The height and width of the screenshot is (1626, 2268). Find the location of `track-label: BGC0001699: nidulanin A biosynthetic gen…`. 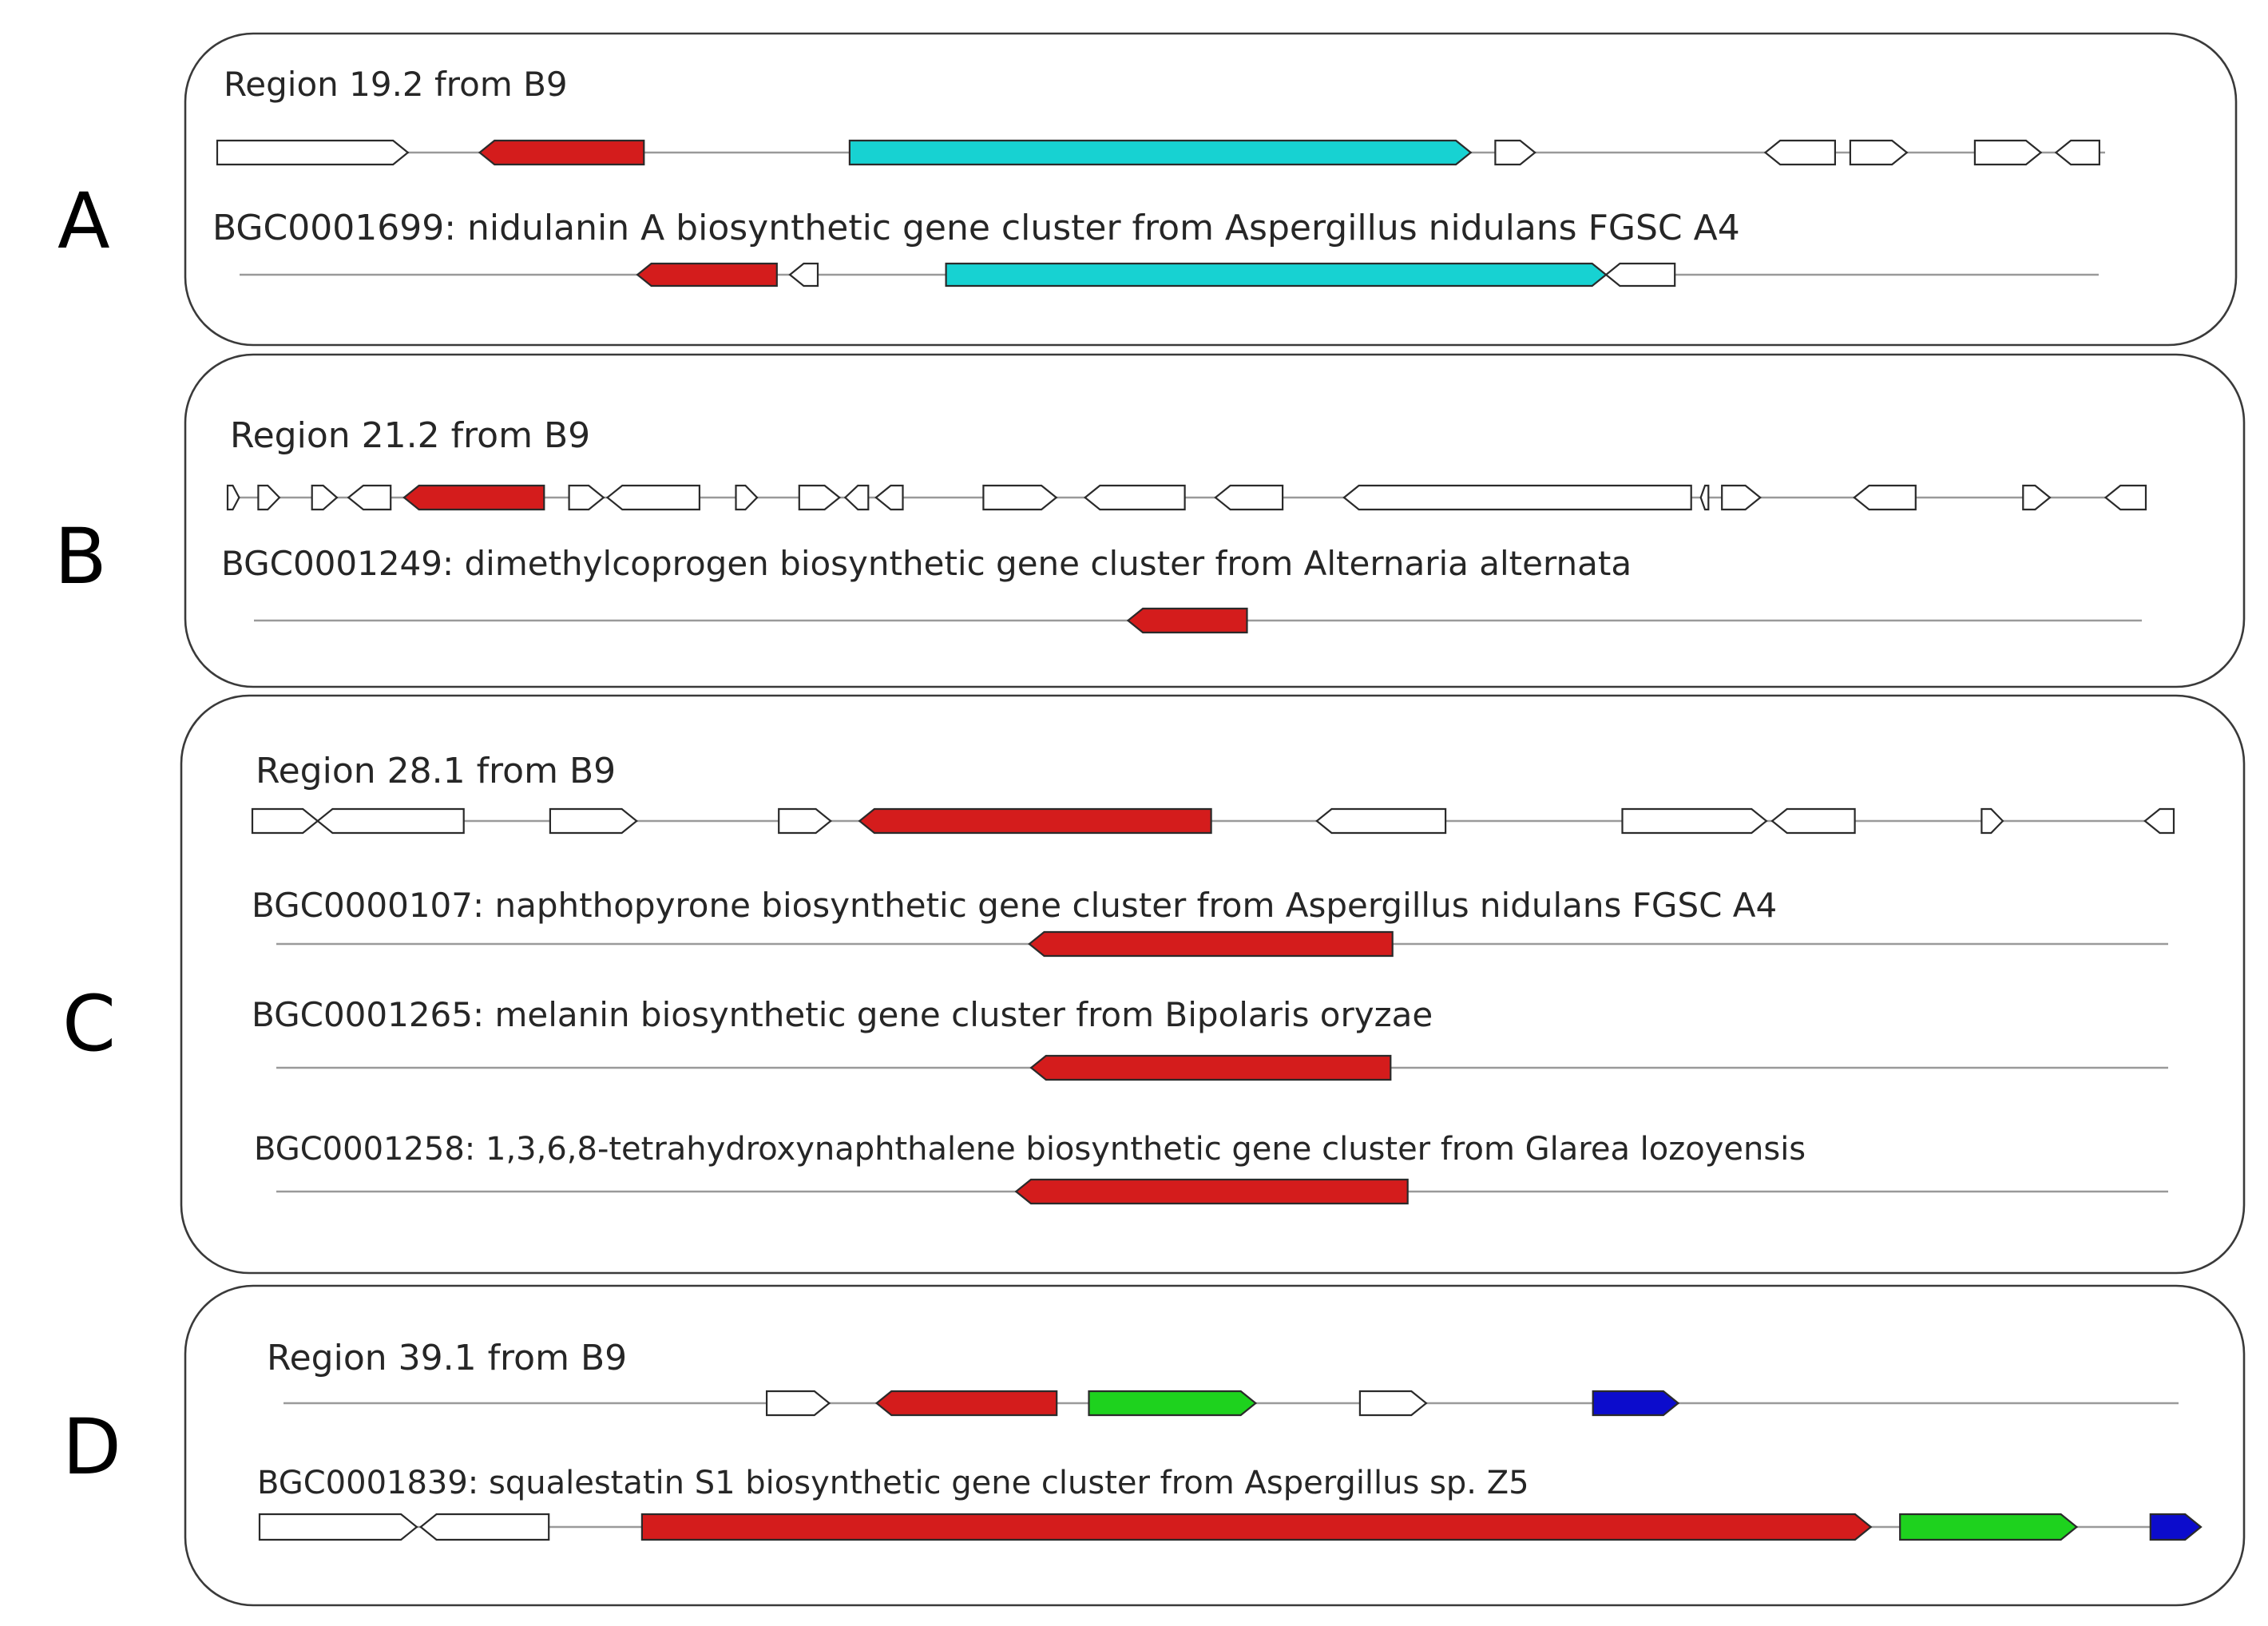

track-label: BGC0001699: nidulanin A biosynthetic gen… is located at coordinates (976, 228).